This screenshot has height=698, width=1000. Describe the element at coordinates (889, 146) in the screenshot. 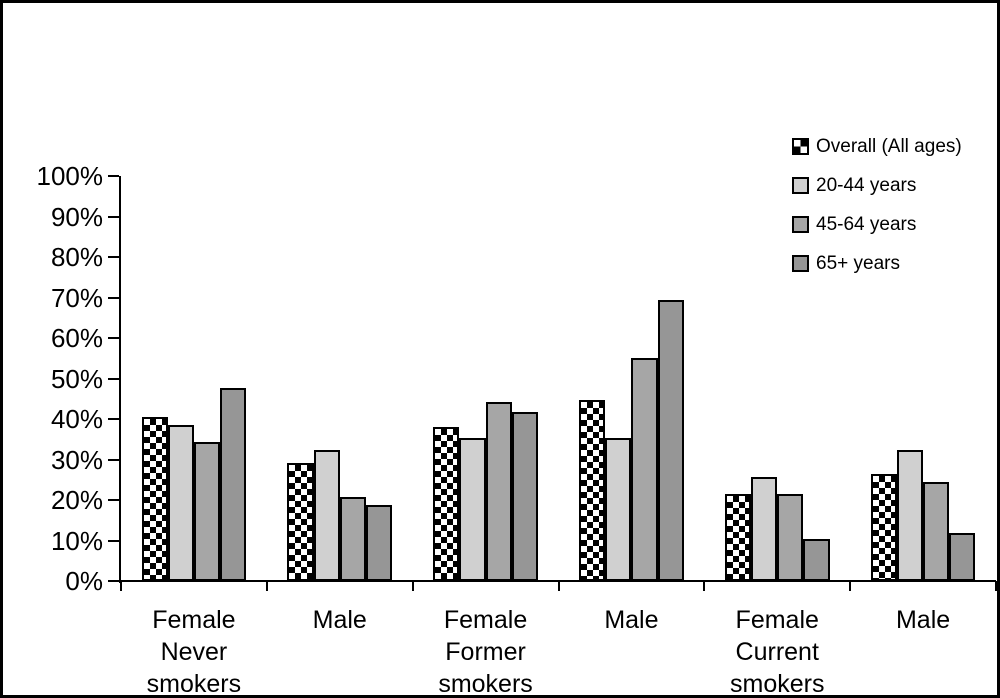

I see `legend-label: Overall (All ages)` at that location.